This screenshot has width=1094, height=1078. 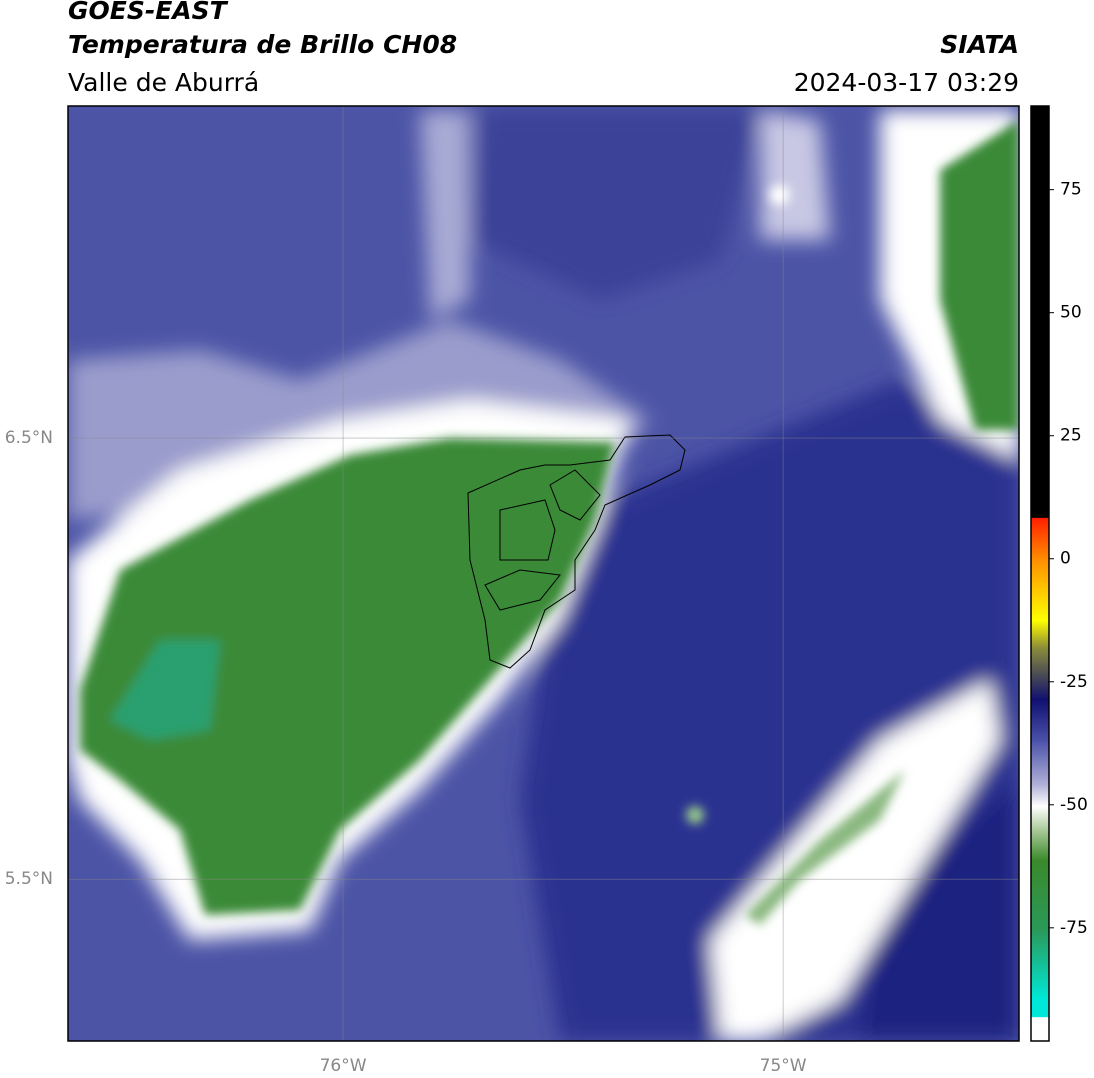 What do you see at coordinates (343, 1066) in the screenshot?
I see `lon-label: 76°W` at bounding box center [343, 1066].